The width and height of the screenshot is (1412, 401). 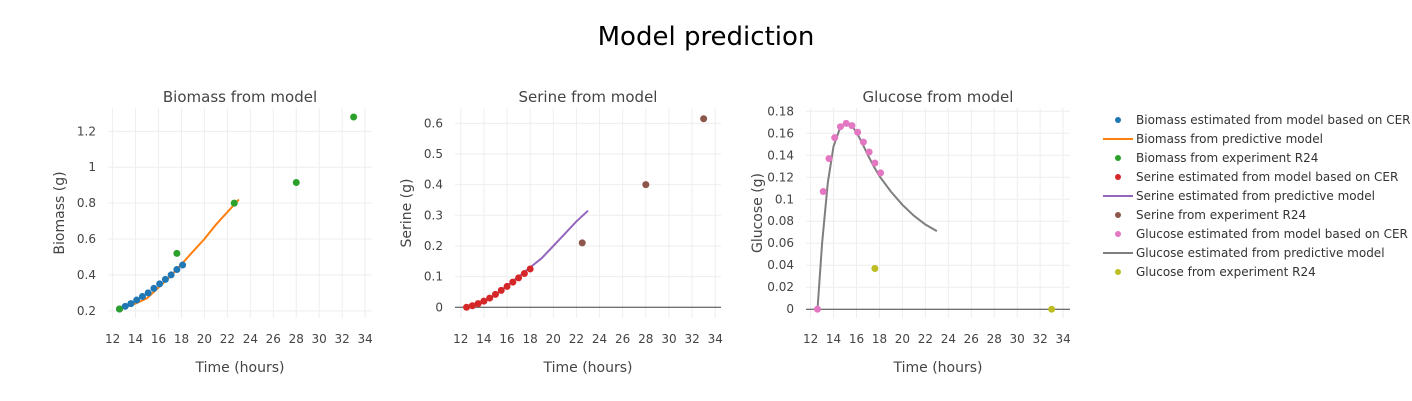 I want to click on x-tick-label: 20, so click(x=553, y=339).